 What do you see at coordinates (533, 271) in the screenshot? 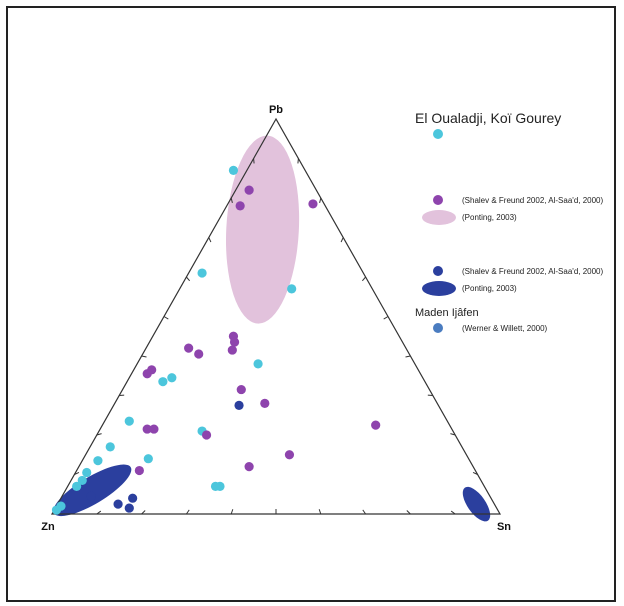
I see `legend-label-navy: (Shalev & Freund 2002, Al-Saa'd, 2000)` at bounding box center [533, 271].